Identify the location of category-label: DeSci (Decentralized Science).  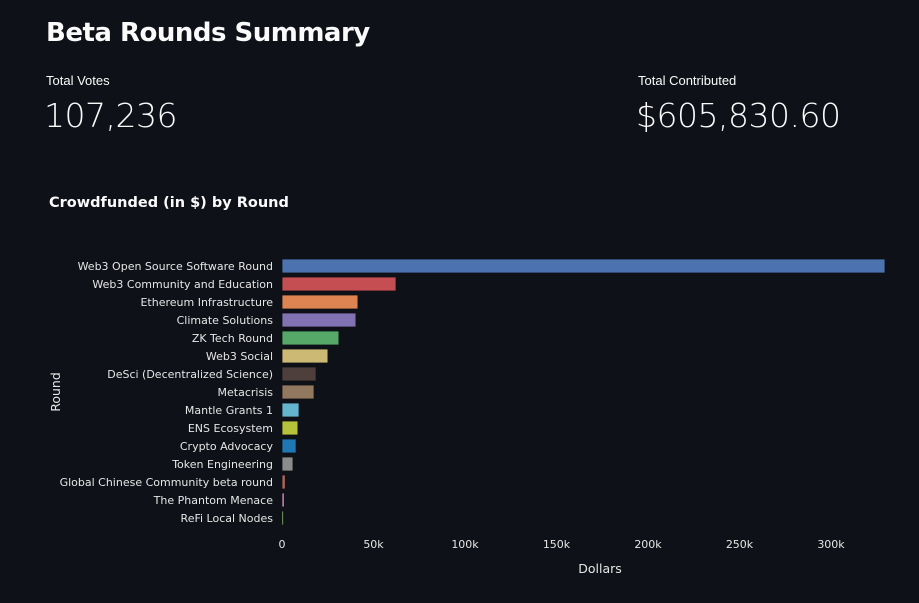
(190, 374).